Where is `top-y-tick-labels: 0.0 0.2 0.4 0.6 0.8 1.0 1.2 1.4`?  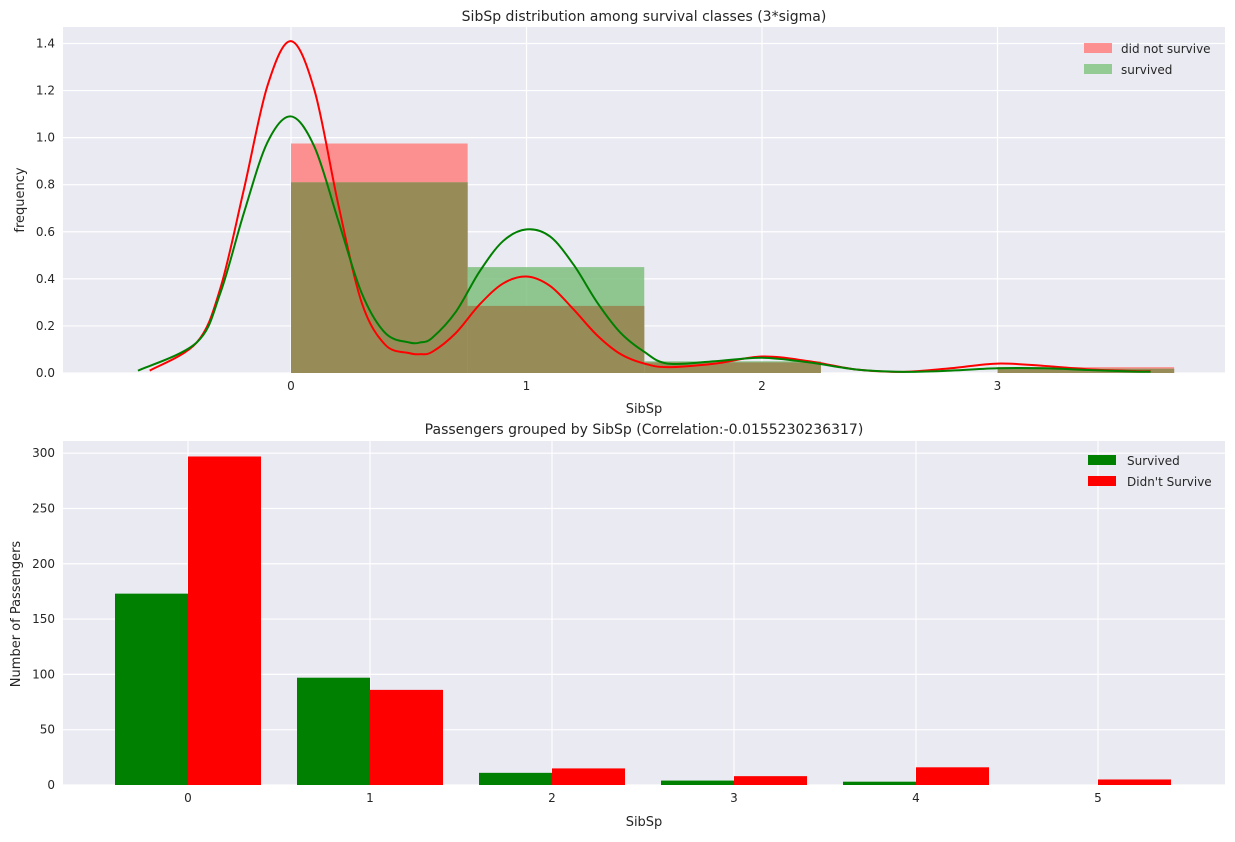 top-y-tick-labels: 0.0 0.2 0.4 0.6 0.8 1.0 1.2 1.4 is located at coordinates (45, 208).